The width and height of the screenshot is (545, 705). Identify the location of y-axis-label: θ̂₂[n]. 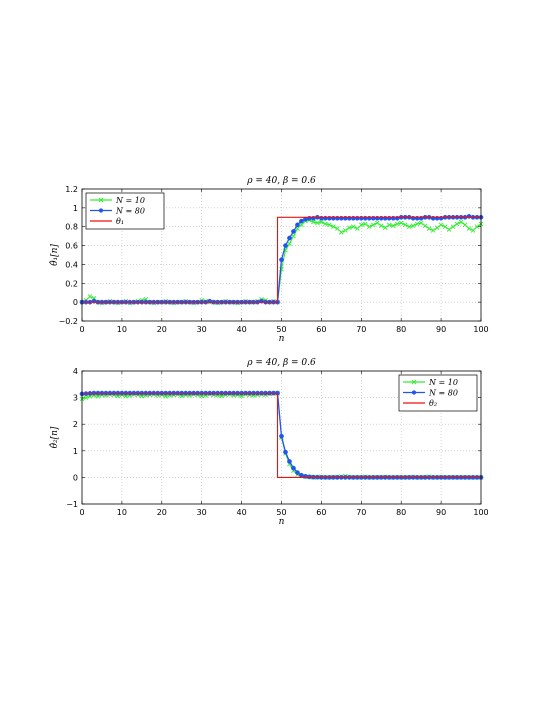
(54, 437).